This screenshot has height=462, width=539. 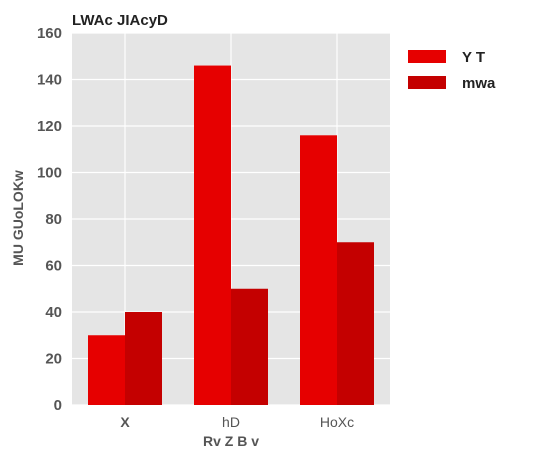 I want to click on y-tick-label: 140, so click(x=49, y=80).